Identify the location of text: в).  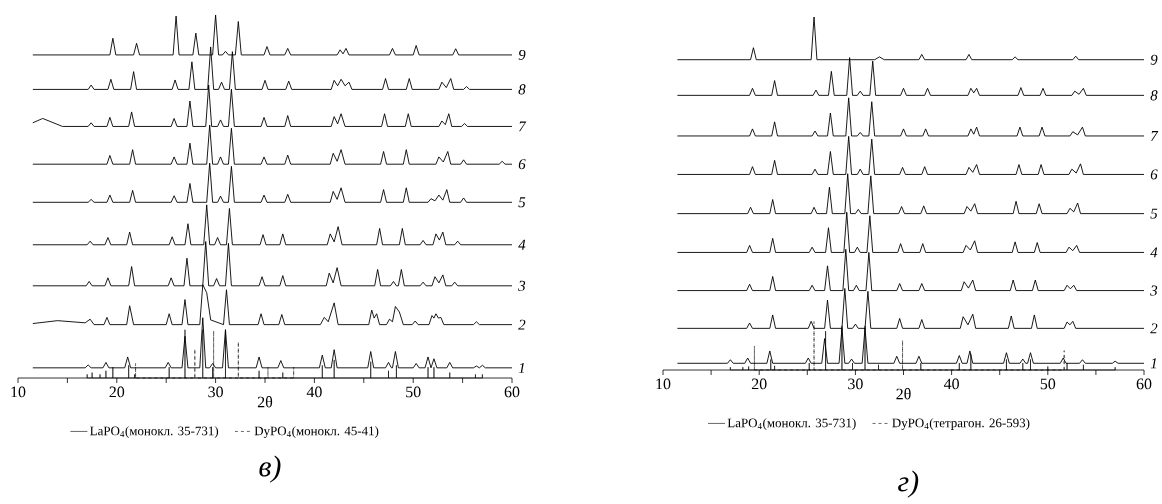
(270, 469).